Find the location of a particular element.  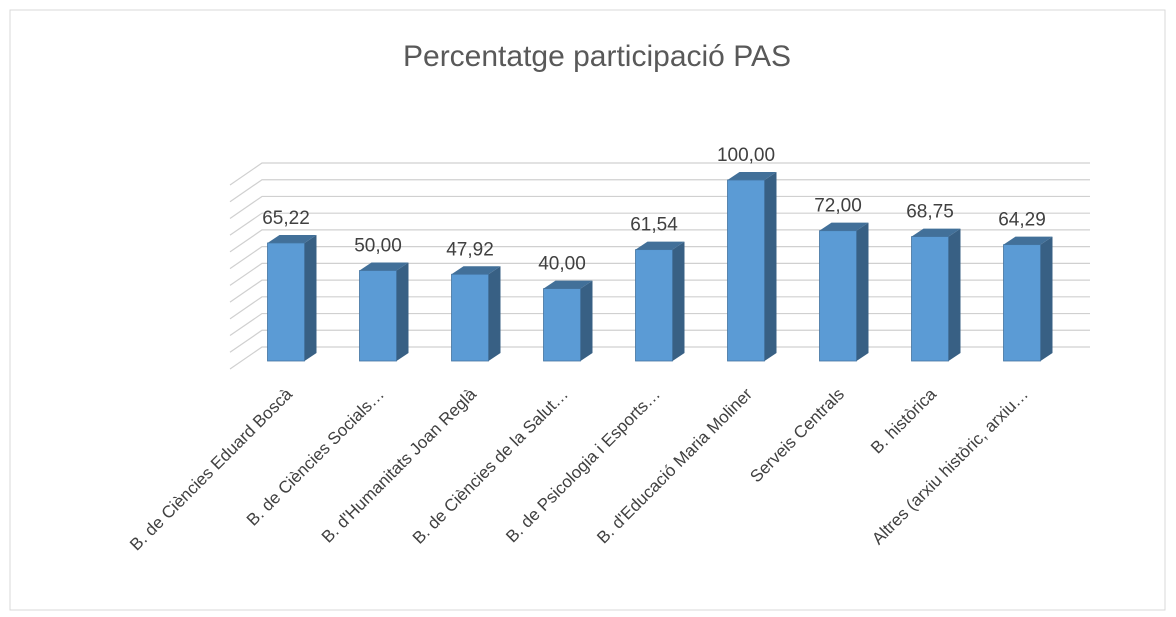

value-label: 100,00 is located at coordinates (746, 155).